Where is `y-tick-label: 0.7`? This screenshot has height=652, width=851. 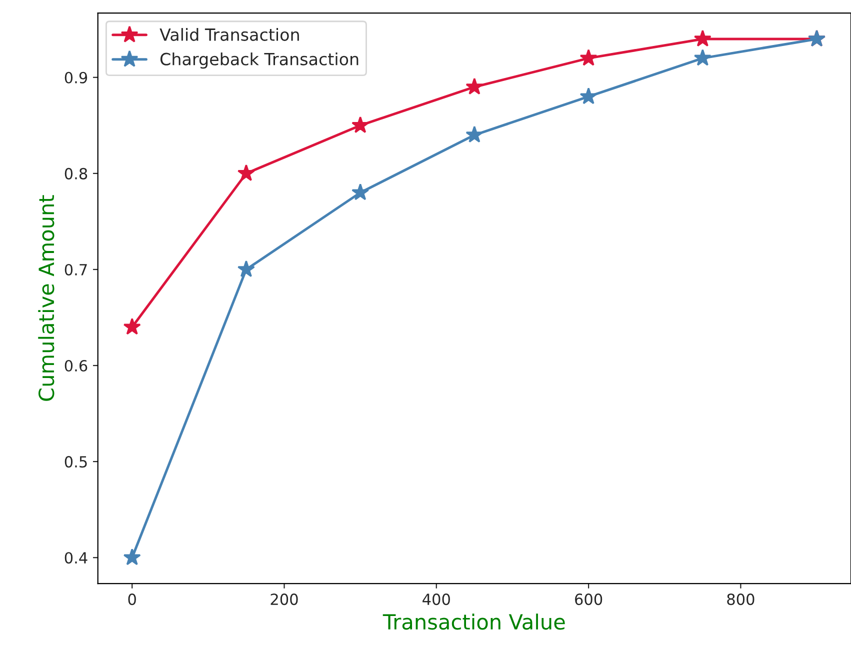
y-tick-label: 0.7 is located at coordinates (75, 270).